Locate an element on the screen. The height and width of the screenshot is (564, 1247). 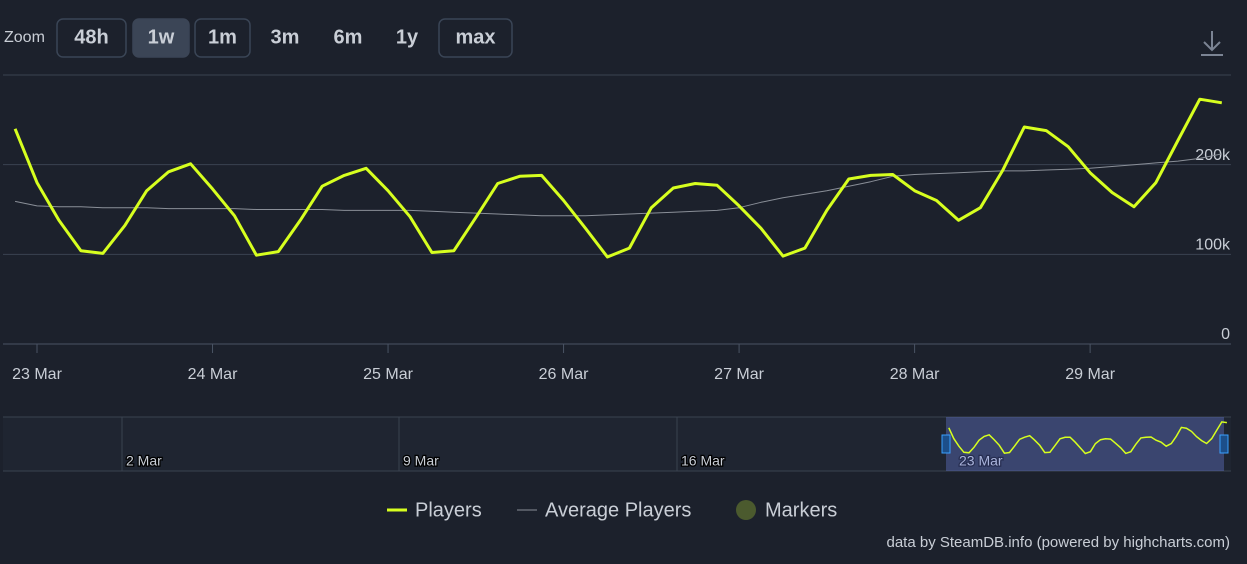
x-tick-label: 28 Mar is located at coordinates (915, 374).